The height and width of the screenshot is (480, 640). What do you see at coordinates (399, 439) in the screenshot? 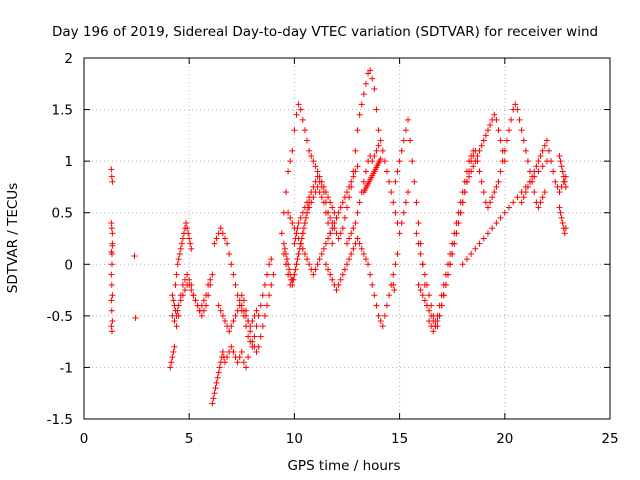
I see `x-tick-label: 15` at bounding box center [399, 439].